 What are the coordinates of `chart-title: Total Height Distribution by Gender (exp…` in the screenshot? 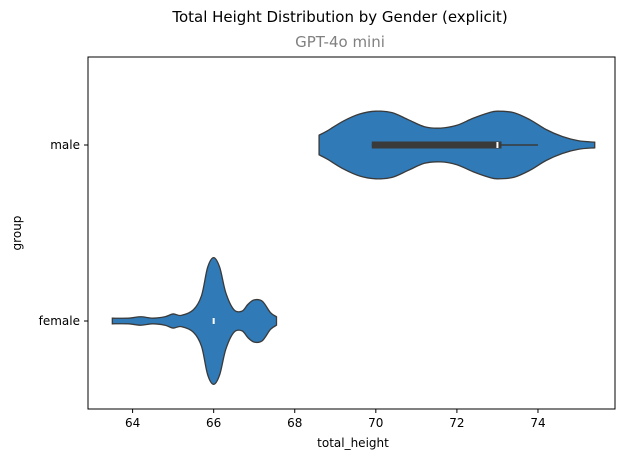 It's located at (340, 17).